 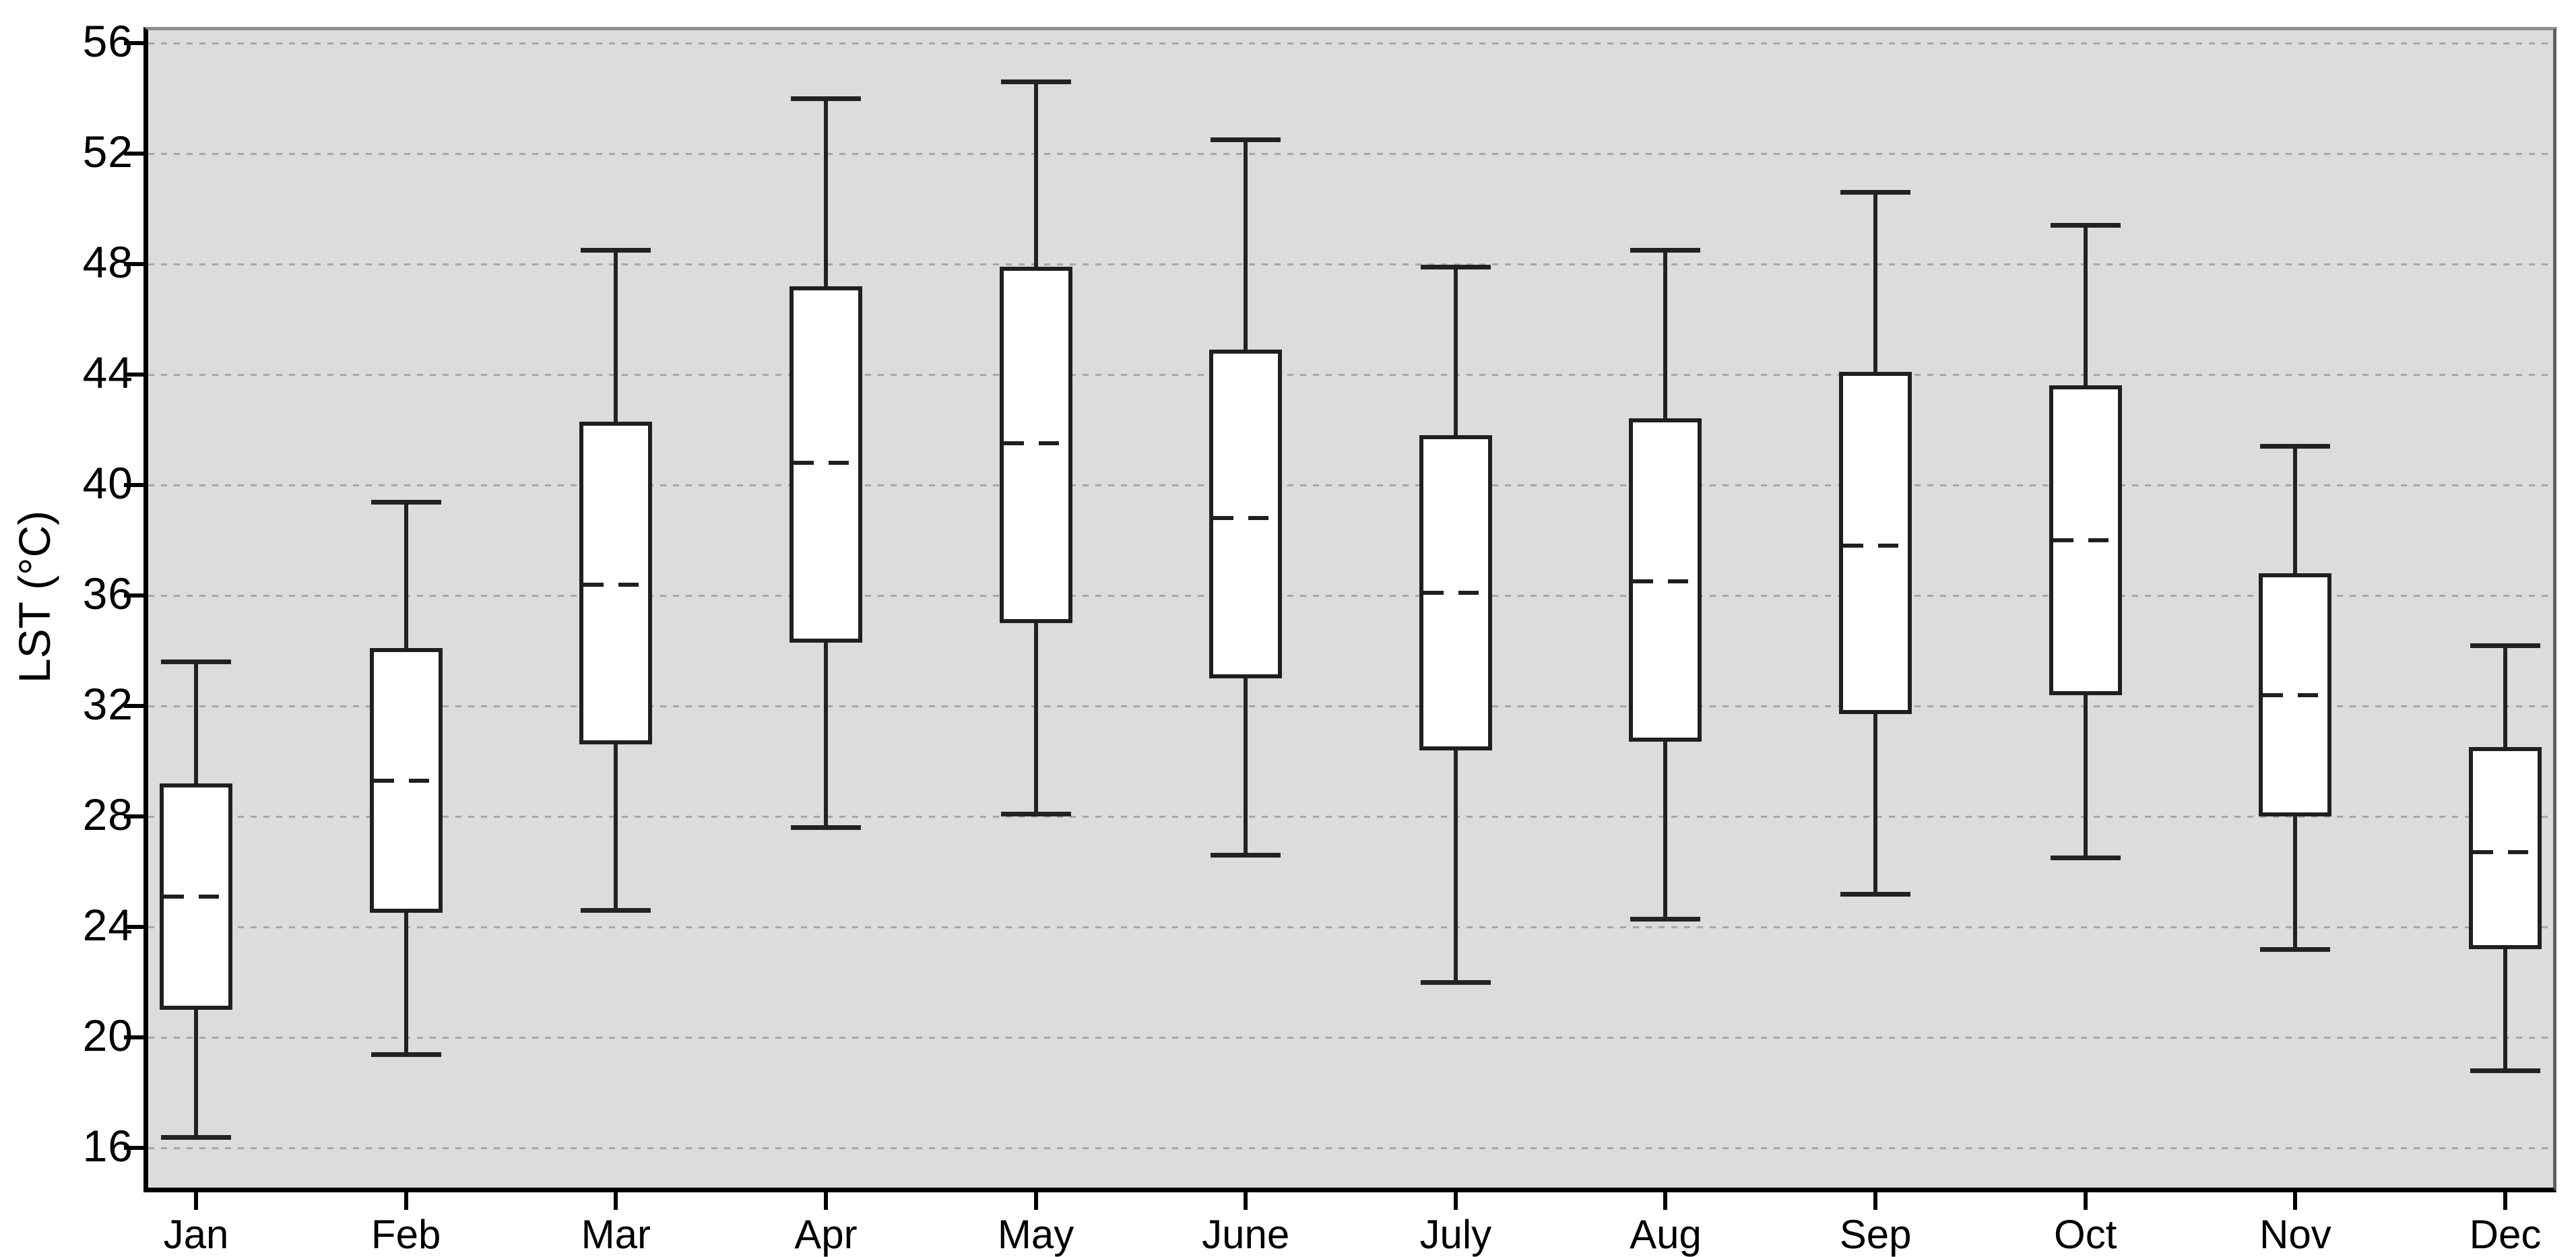 What do you see at coordinates (1036, 82) in the screenshot?
I see `whisker-cap-max-May` at bounding box center [1036, 82].